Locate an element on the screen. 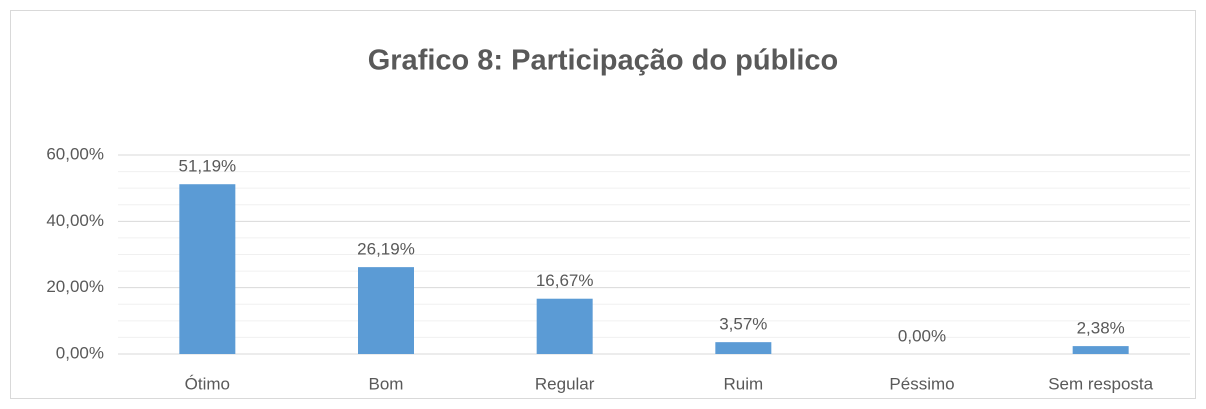 The image size is (1206, 409). y-tick-label: 20,00% is located at coordinates (75, 286).